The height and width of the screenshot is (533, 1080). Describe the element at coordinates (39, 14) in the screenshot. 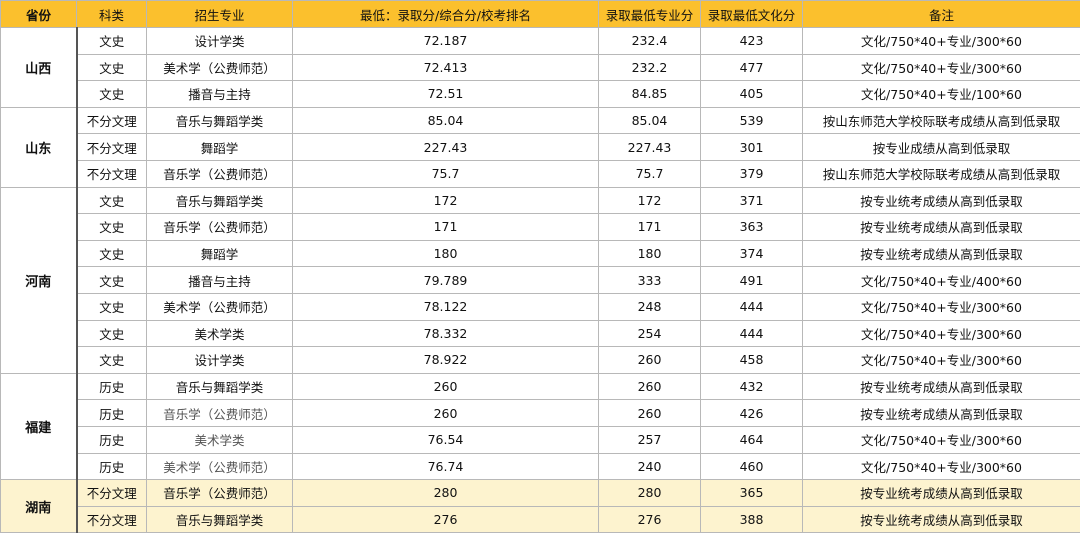

I see `header-province: 省份` at that location.